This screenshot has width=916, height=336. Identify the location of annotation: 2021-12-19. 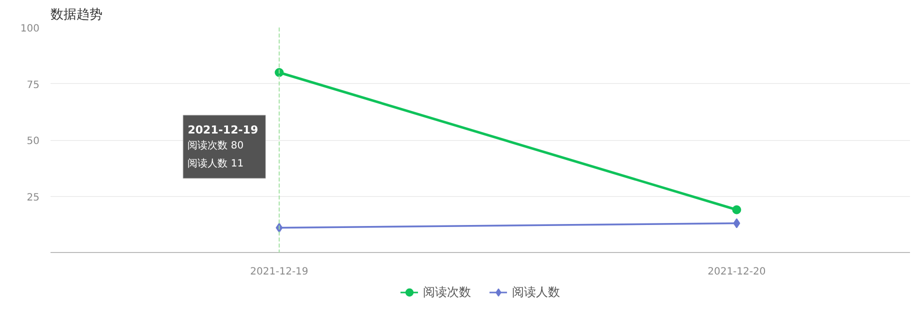
(223, 129).